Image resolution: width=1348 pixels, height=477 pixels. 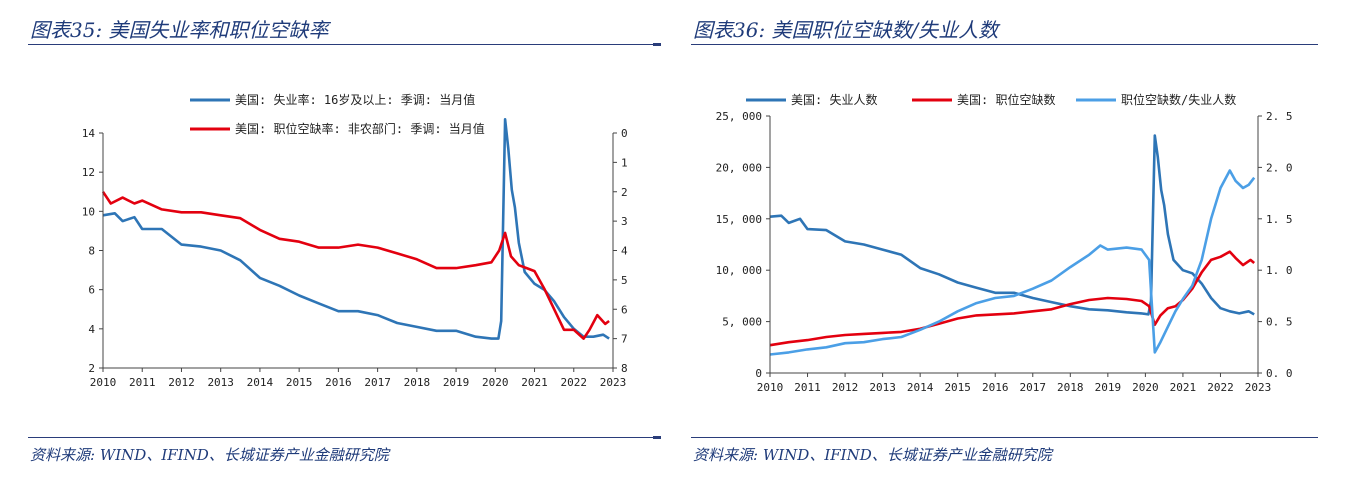 What do you see at coordinates (88, 211) in the screenshot?
I see `left-y-tick-label: 10` at bounding box center [88, 211].